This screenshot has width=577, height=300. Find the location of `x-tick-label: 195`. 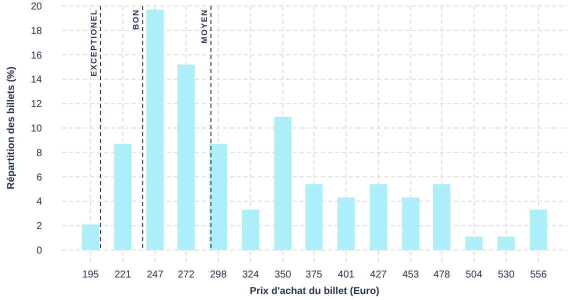

x-tick-label: 195 is located at coordinates (91, 275).